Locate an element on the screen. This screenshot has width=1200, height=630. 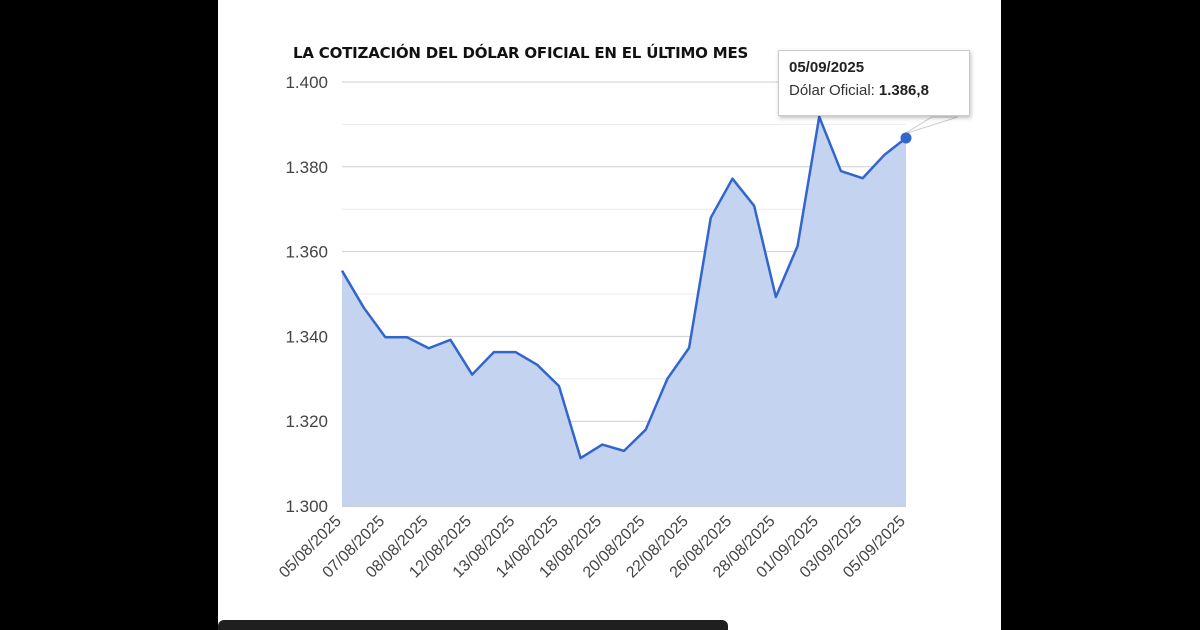
y-tick-label: 1.300 is located at coordinates (306, 506).